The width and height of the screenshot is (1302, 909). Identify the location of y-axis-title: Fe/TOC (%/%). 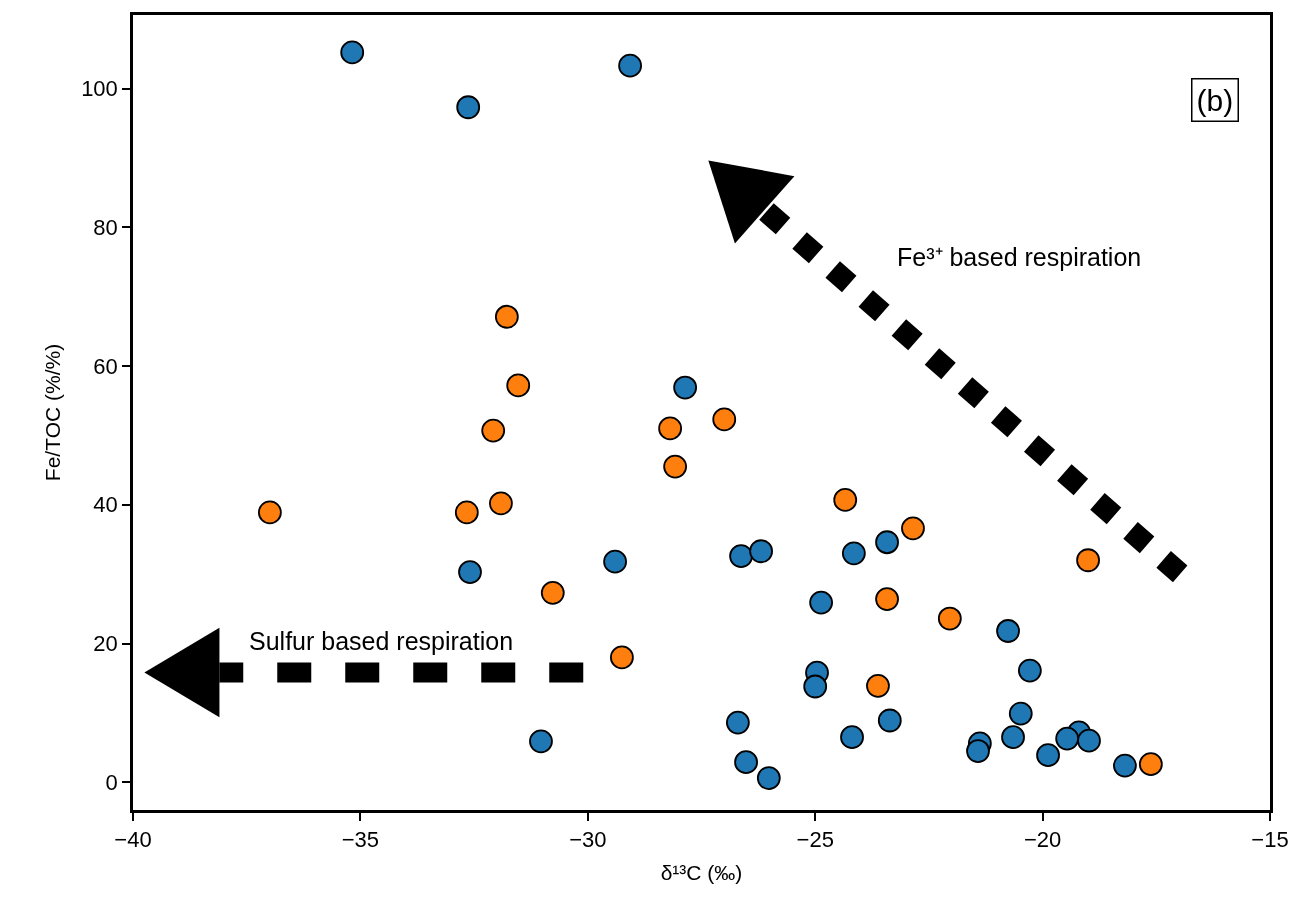
(53, 412).